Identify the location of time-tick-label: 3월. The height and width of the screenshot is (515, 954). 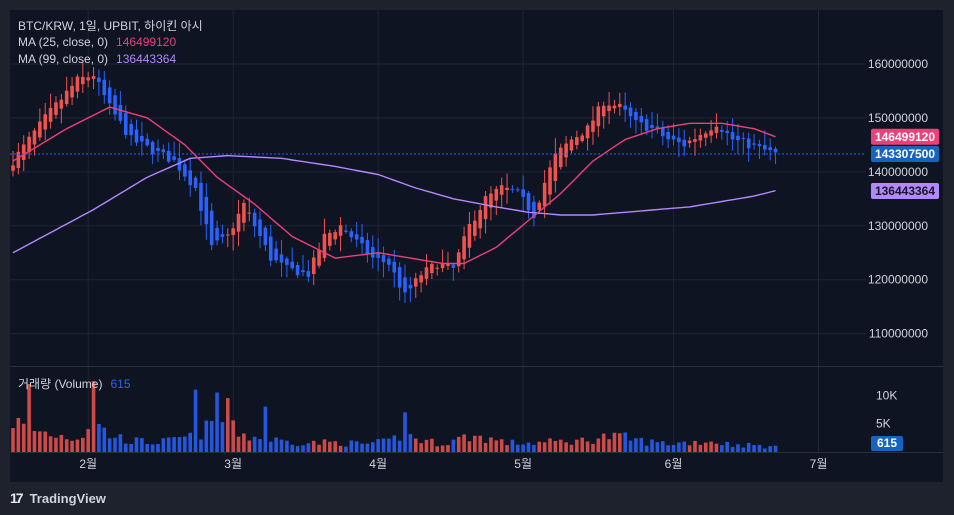
(233, 464).